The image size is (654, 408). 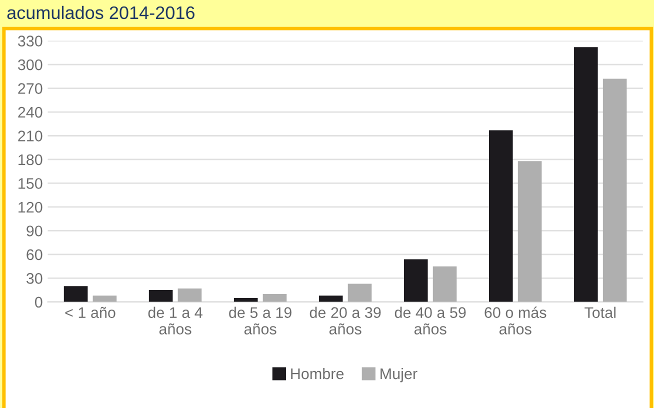 I want to click on y-tick-label: 90, so click(x=34, y=231).